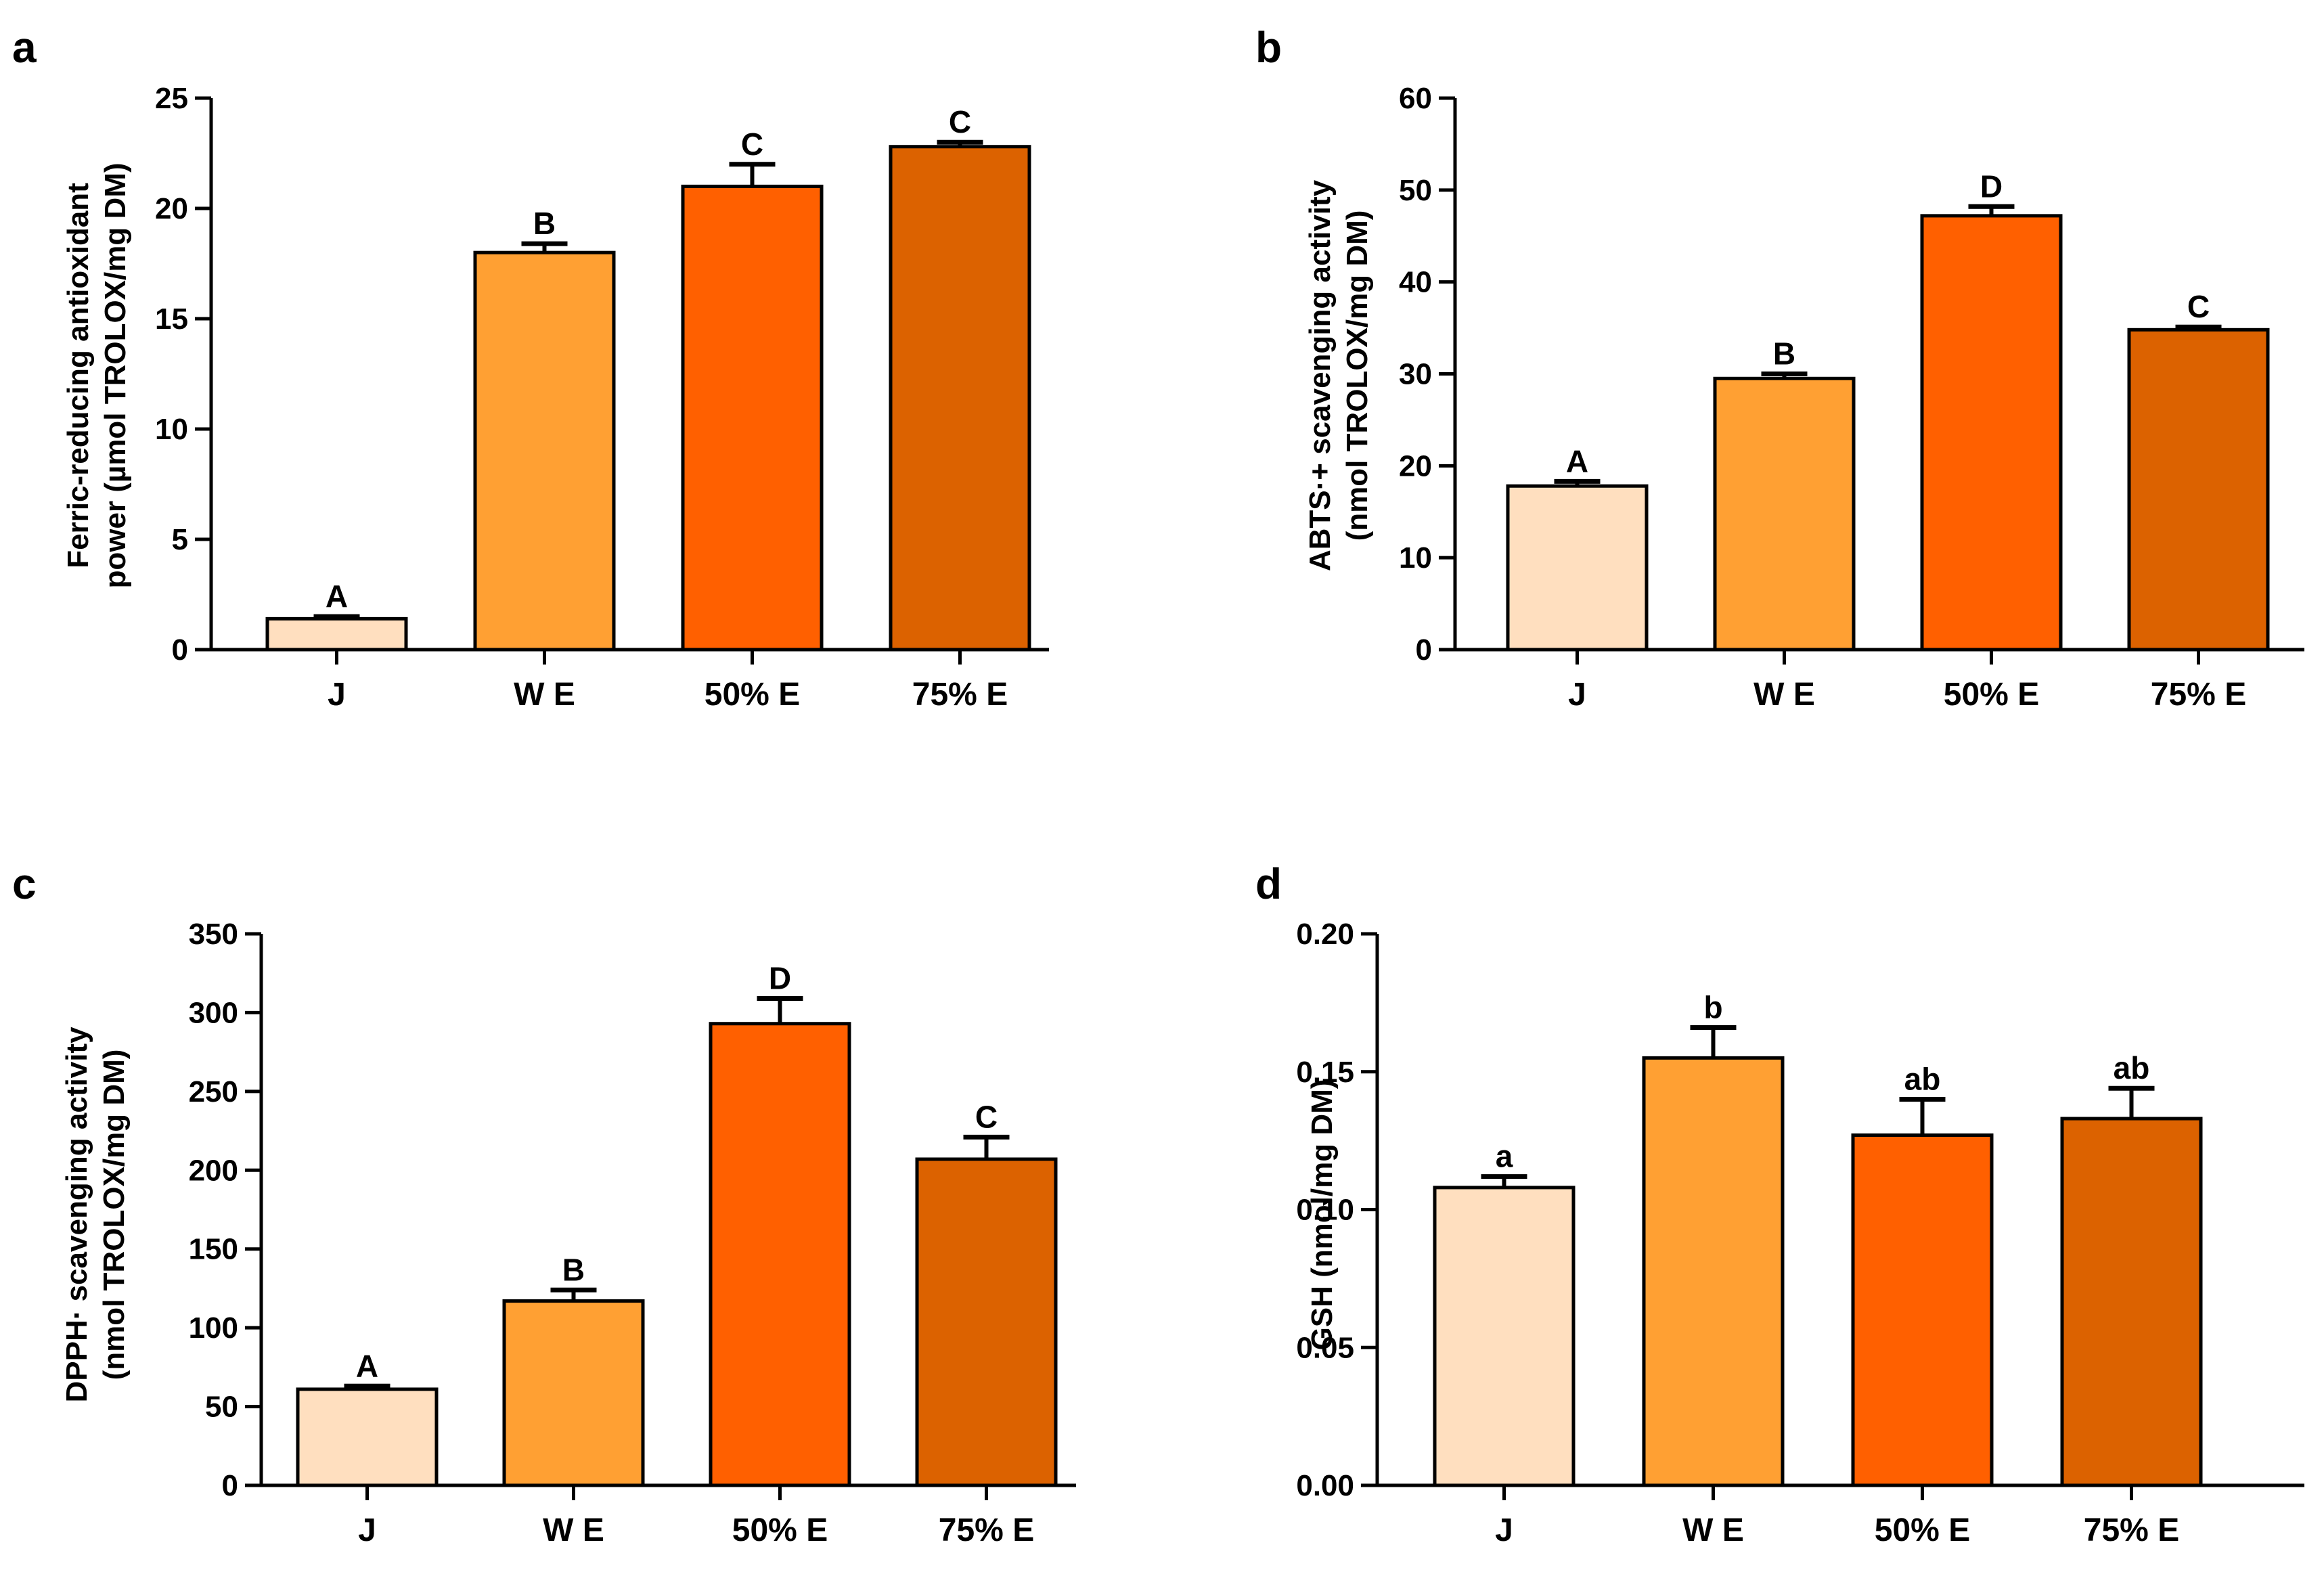 This screenshot has height=1574, width=2324. I want to click on panel-letter-d: d, so click(1268, 884).